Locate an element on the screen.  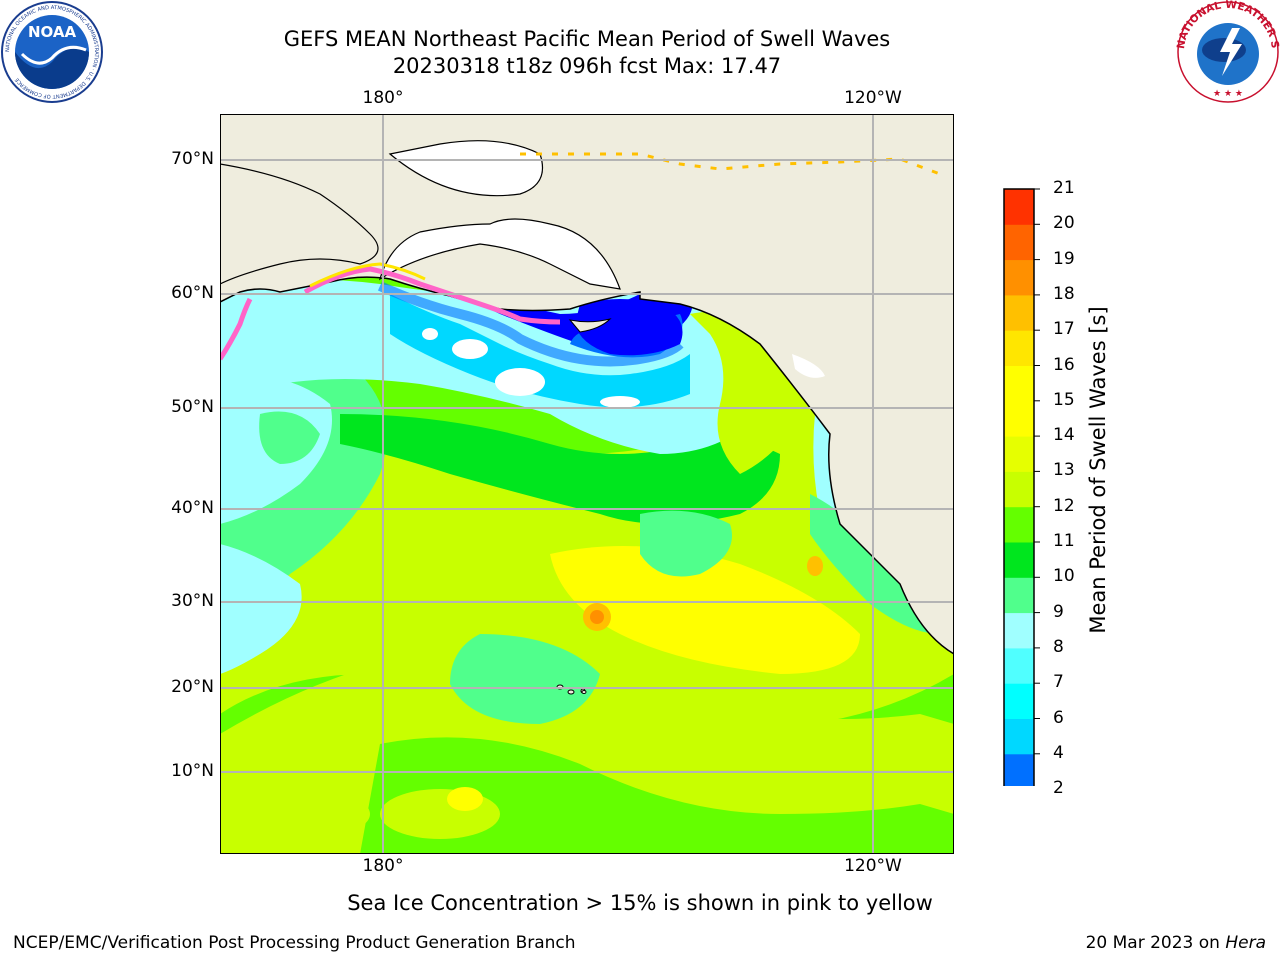
latitude-tick-label: 50°N is located at coordinates (192, 407).